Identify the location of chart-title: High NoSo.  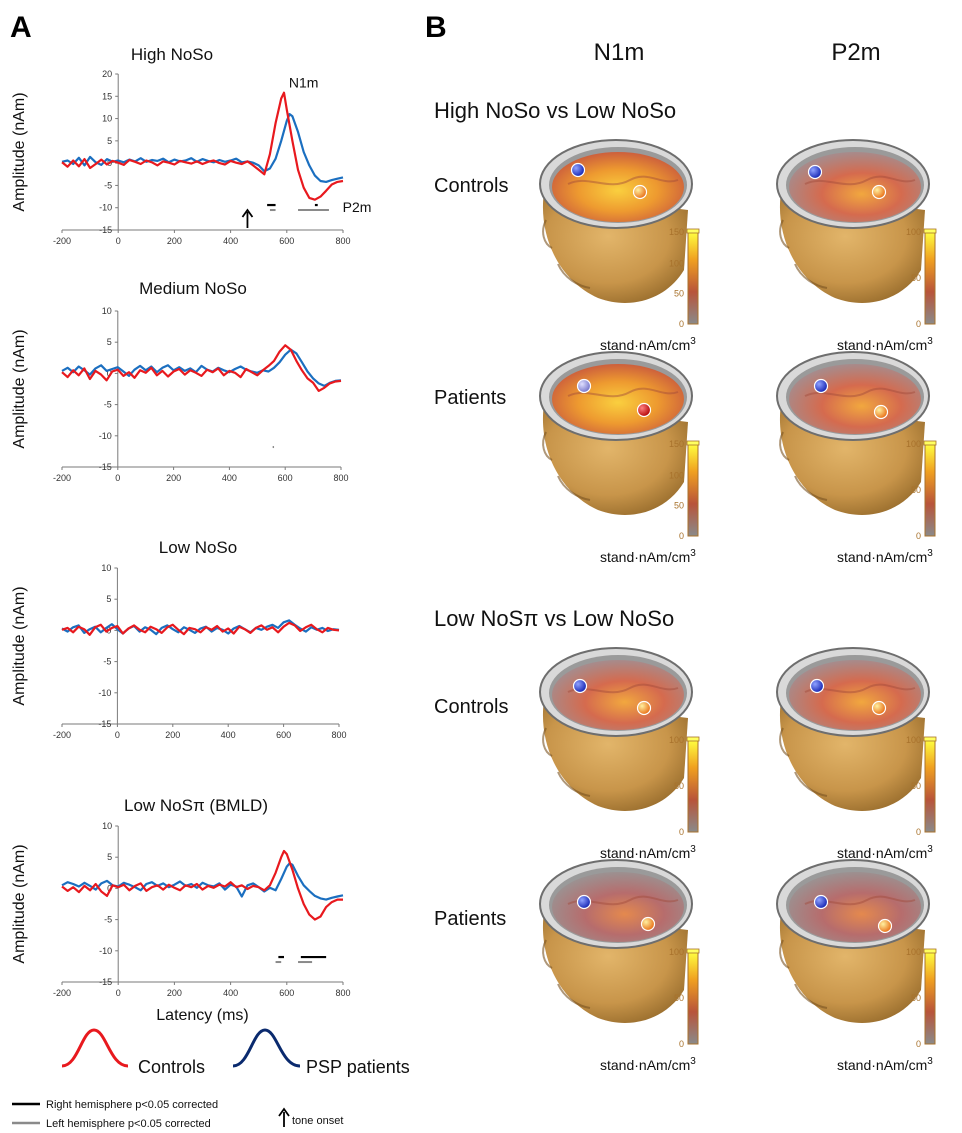
(172, 54).